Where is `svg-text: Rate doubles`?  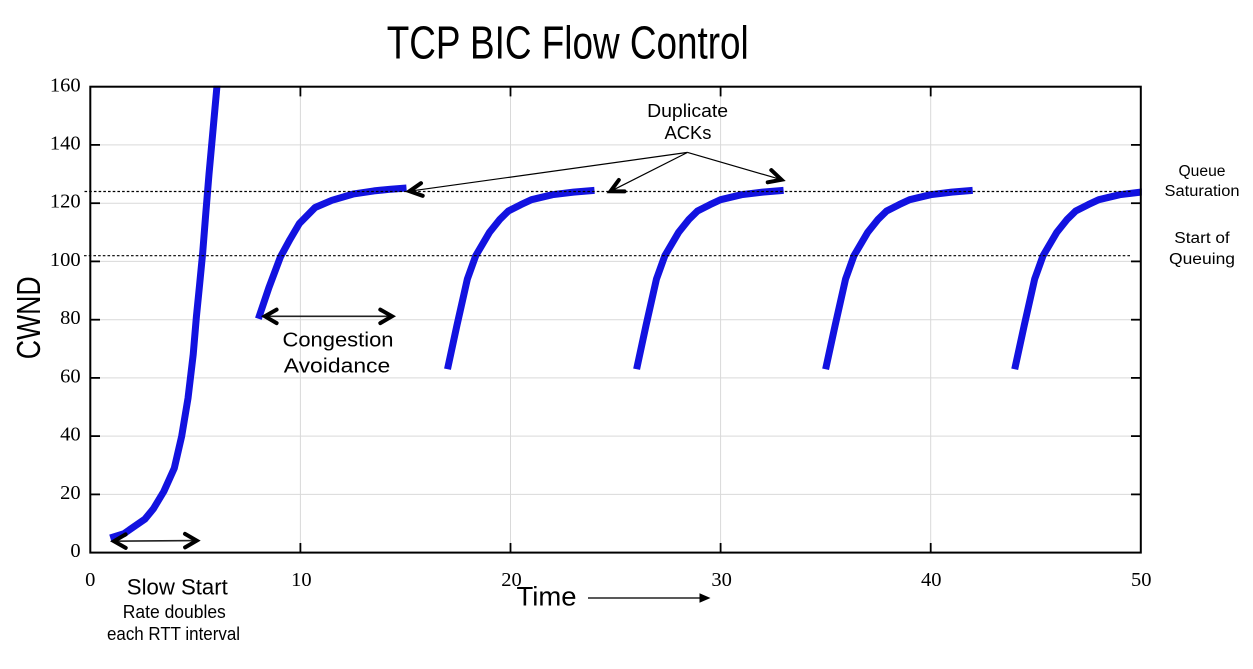 svg-text: Rate doubles is located at coordinates (174, 612).